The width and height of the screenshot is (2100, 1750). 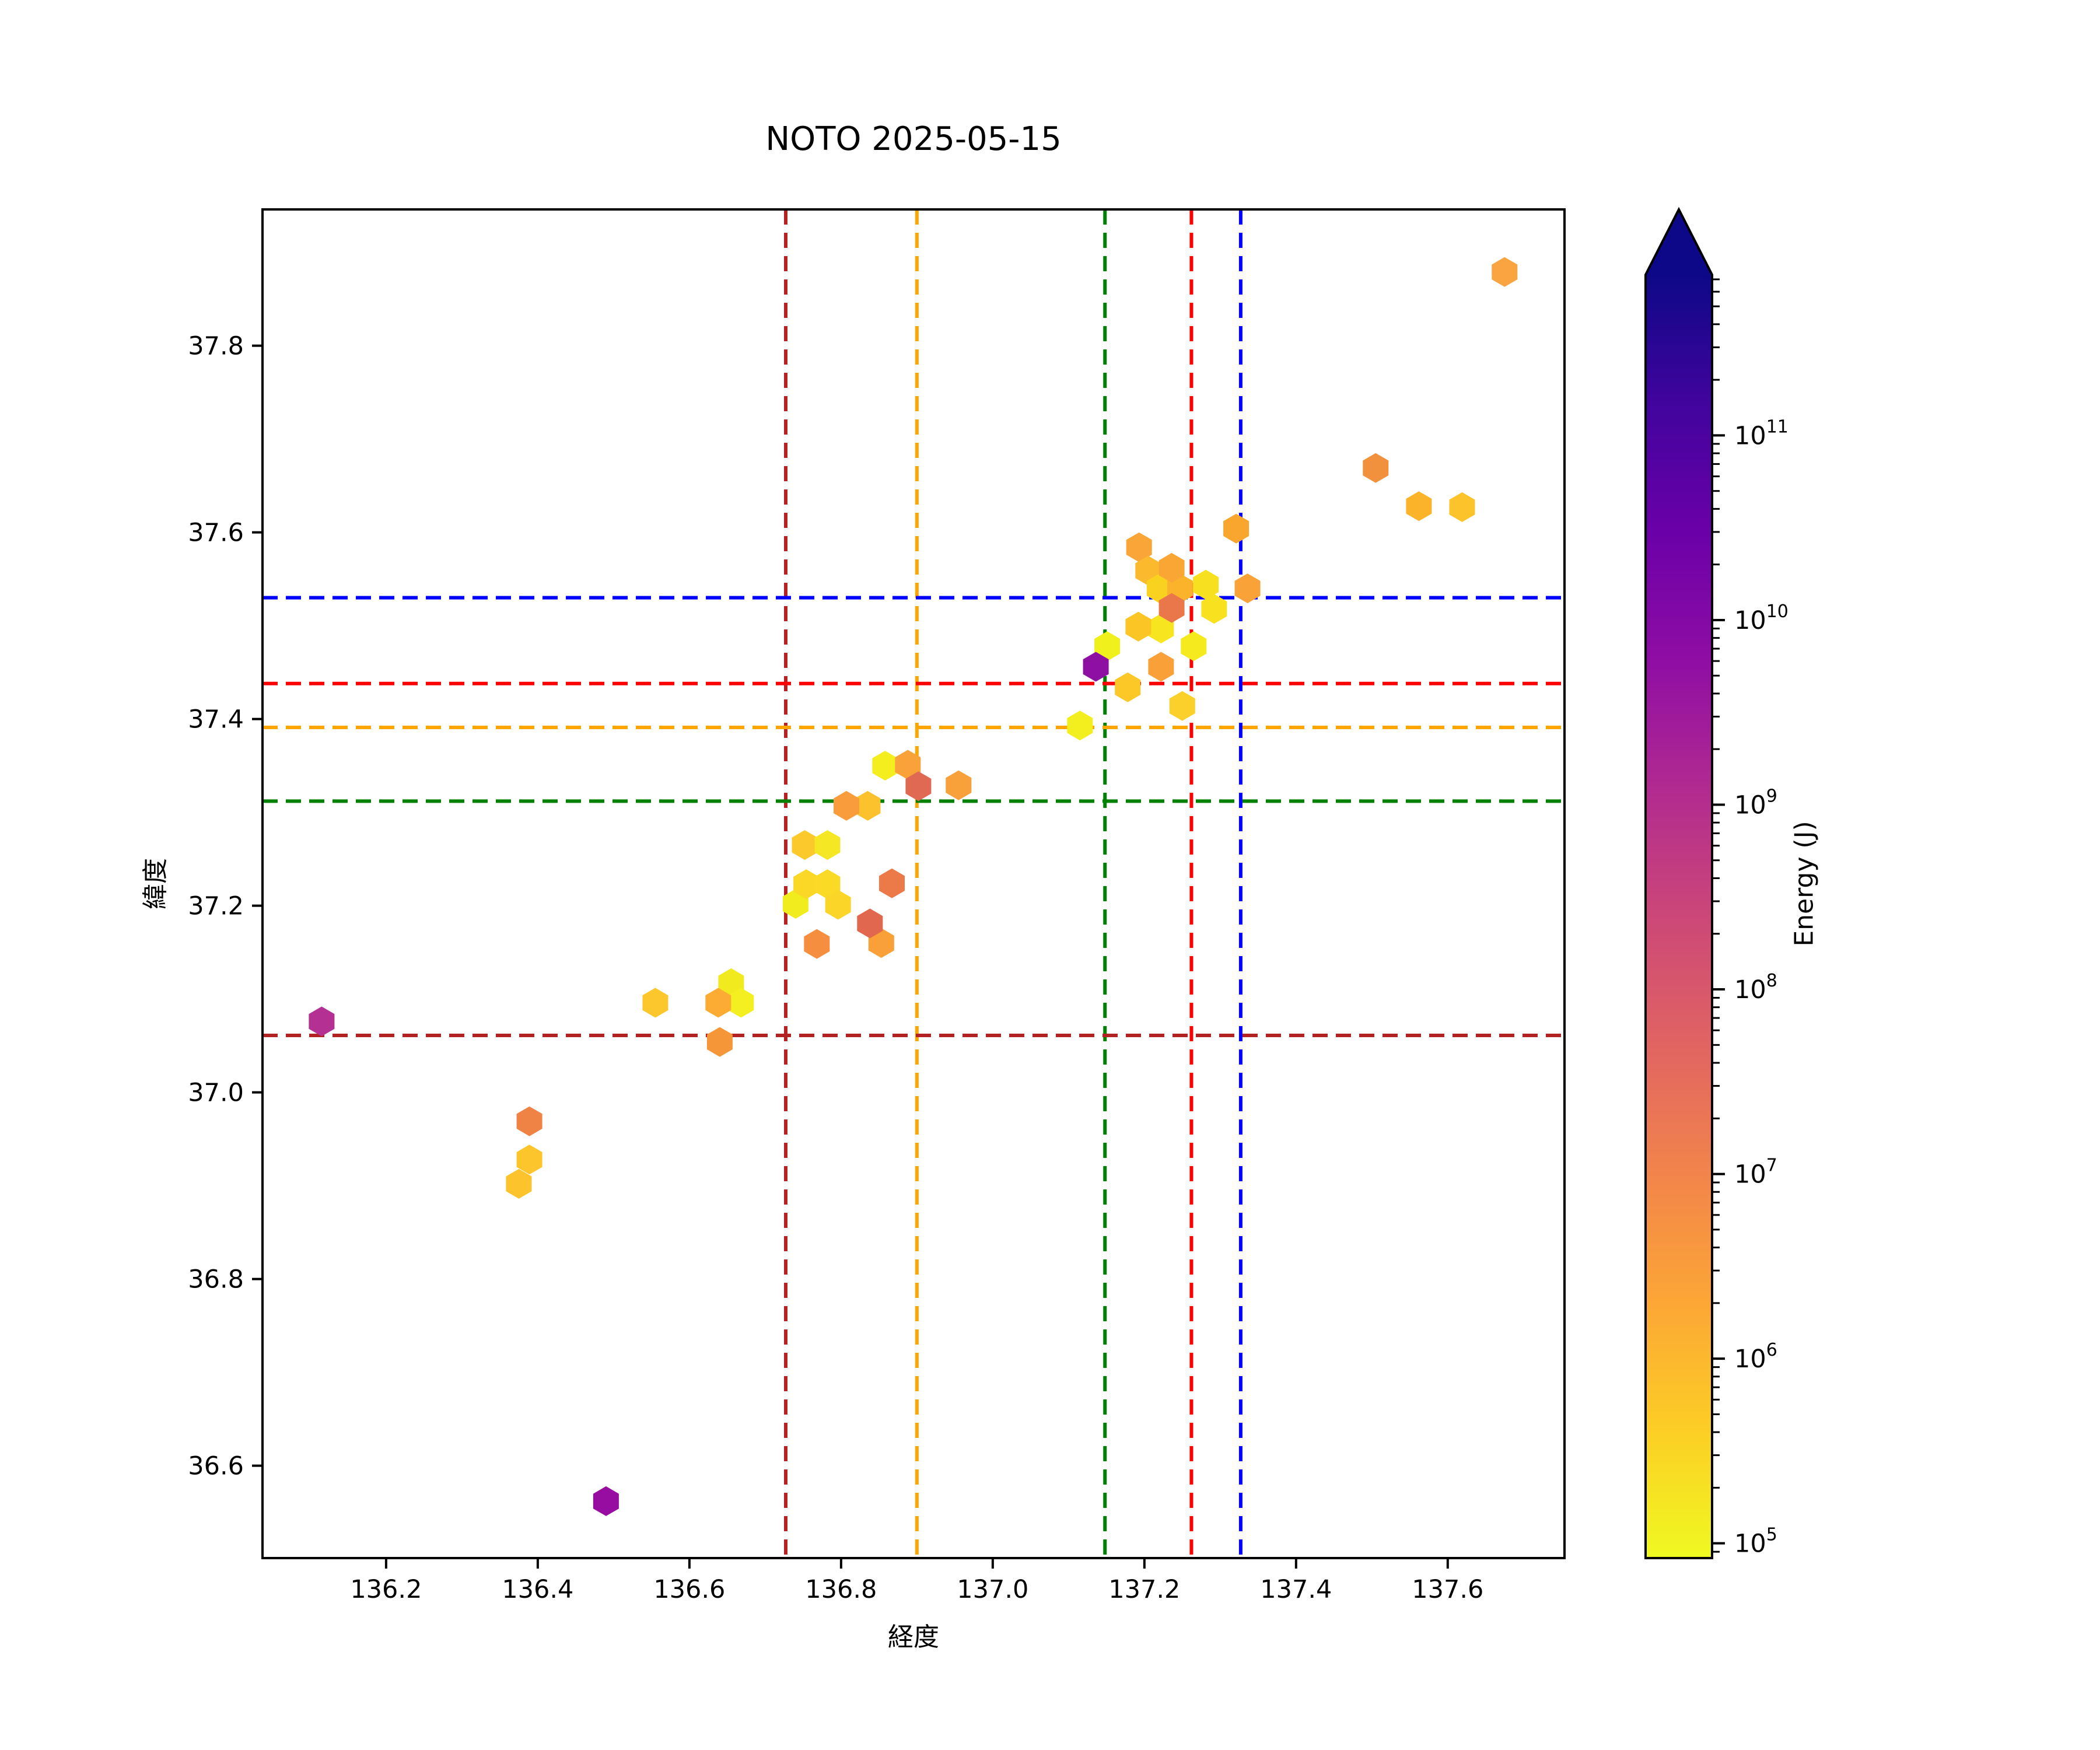 I want to click on x-axis-tick-label: 137.4, so click(x=1296, y=1589).